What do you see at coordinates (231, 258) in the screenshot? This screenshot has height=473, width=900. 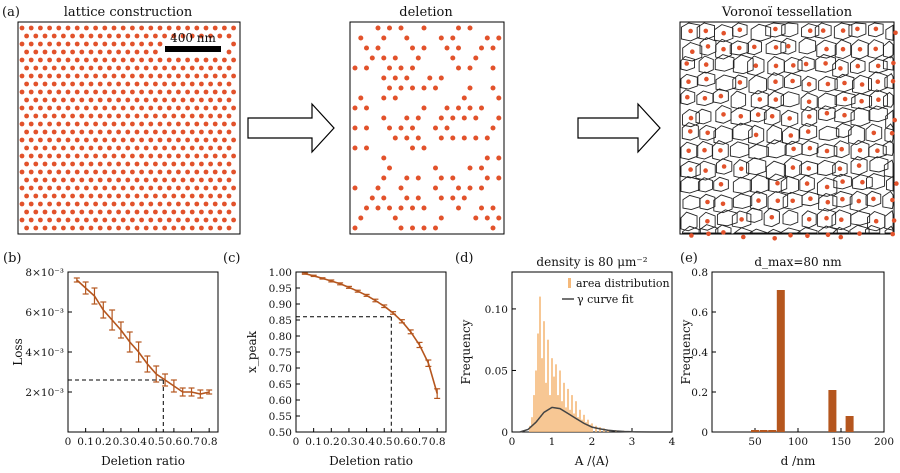 I see `panel-label-c: (c)` at bounding box center [231, 258].